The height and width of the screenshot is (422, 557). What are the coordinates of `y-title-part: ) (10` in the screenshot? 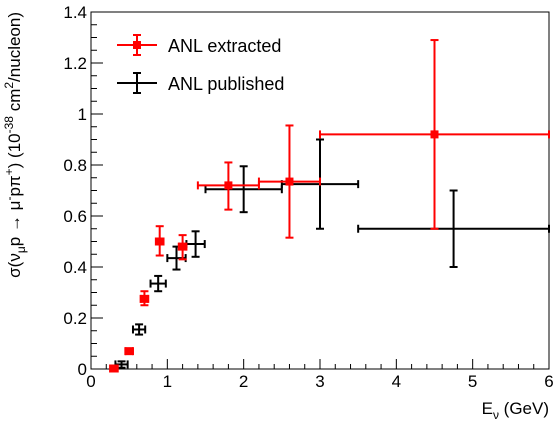 It's located at (14, 150).